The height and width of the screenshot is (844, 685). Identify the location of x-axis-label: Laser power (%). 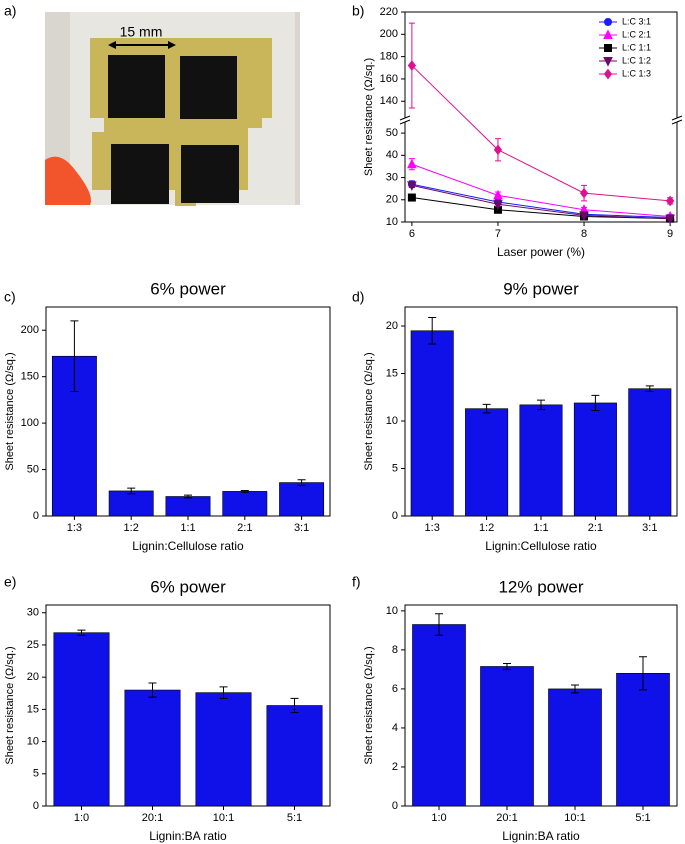
(541, 252).